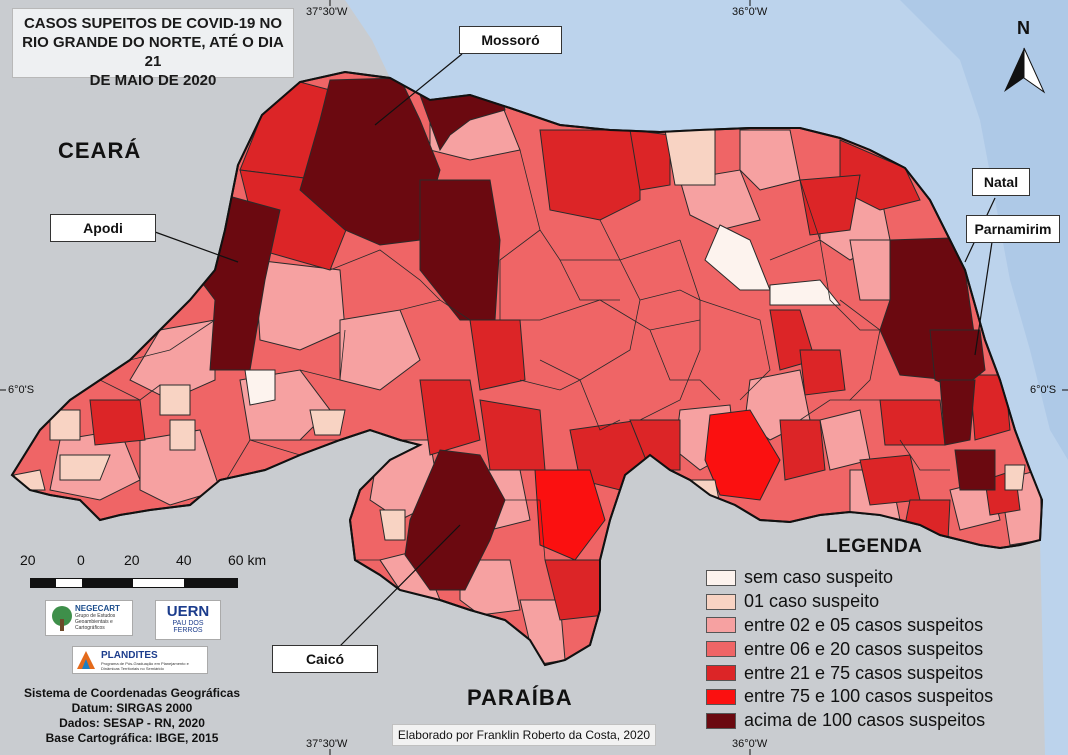  Describe the element at coordinates (510, 40) in the screenshot. I see `city-label-mossoro: Mossoró` at that location.